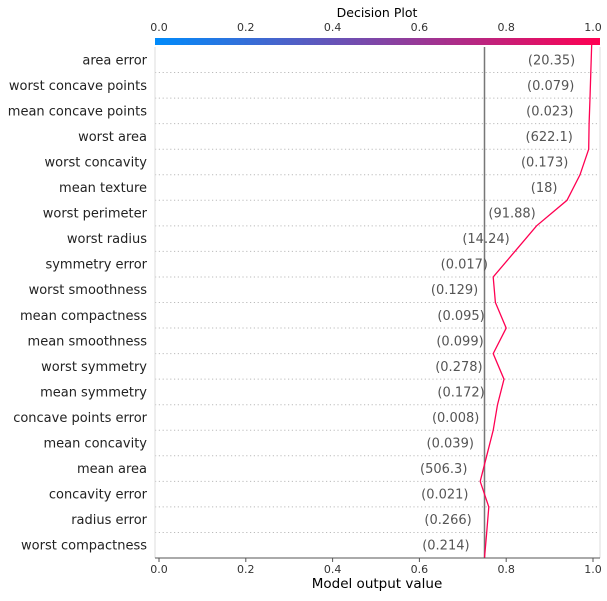 This screenshot has width=607, height=601. Describe the element at coordinates (377, 41) in the screenshot. I see `colorbar` at that location.